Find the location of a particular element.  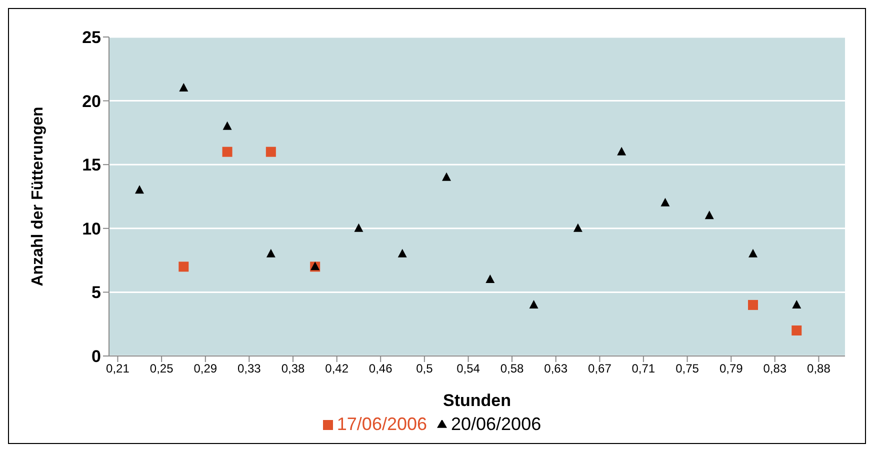

x-tick-label: 0,54 is located at coordinates (468, 369).